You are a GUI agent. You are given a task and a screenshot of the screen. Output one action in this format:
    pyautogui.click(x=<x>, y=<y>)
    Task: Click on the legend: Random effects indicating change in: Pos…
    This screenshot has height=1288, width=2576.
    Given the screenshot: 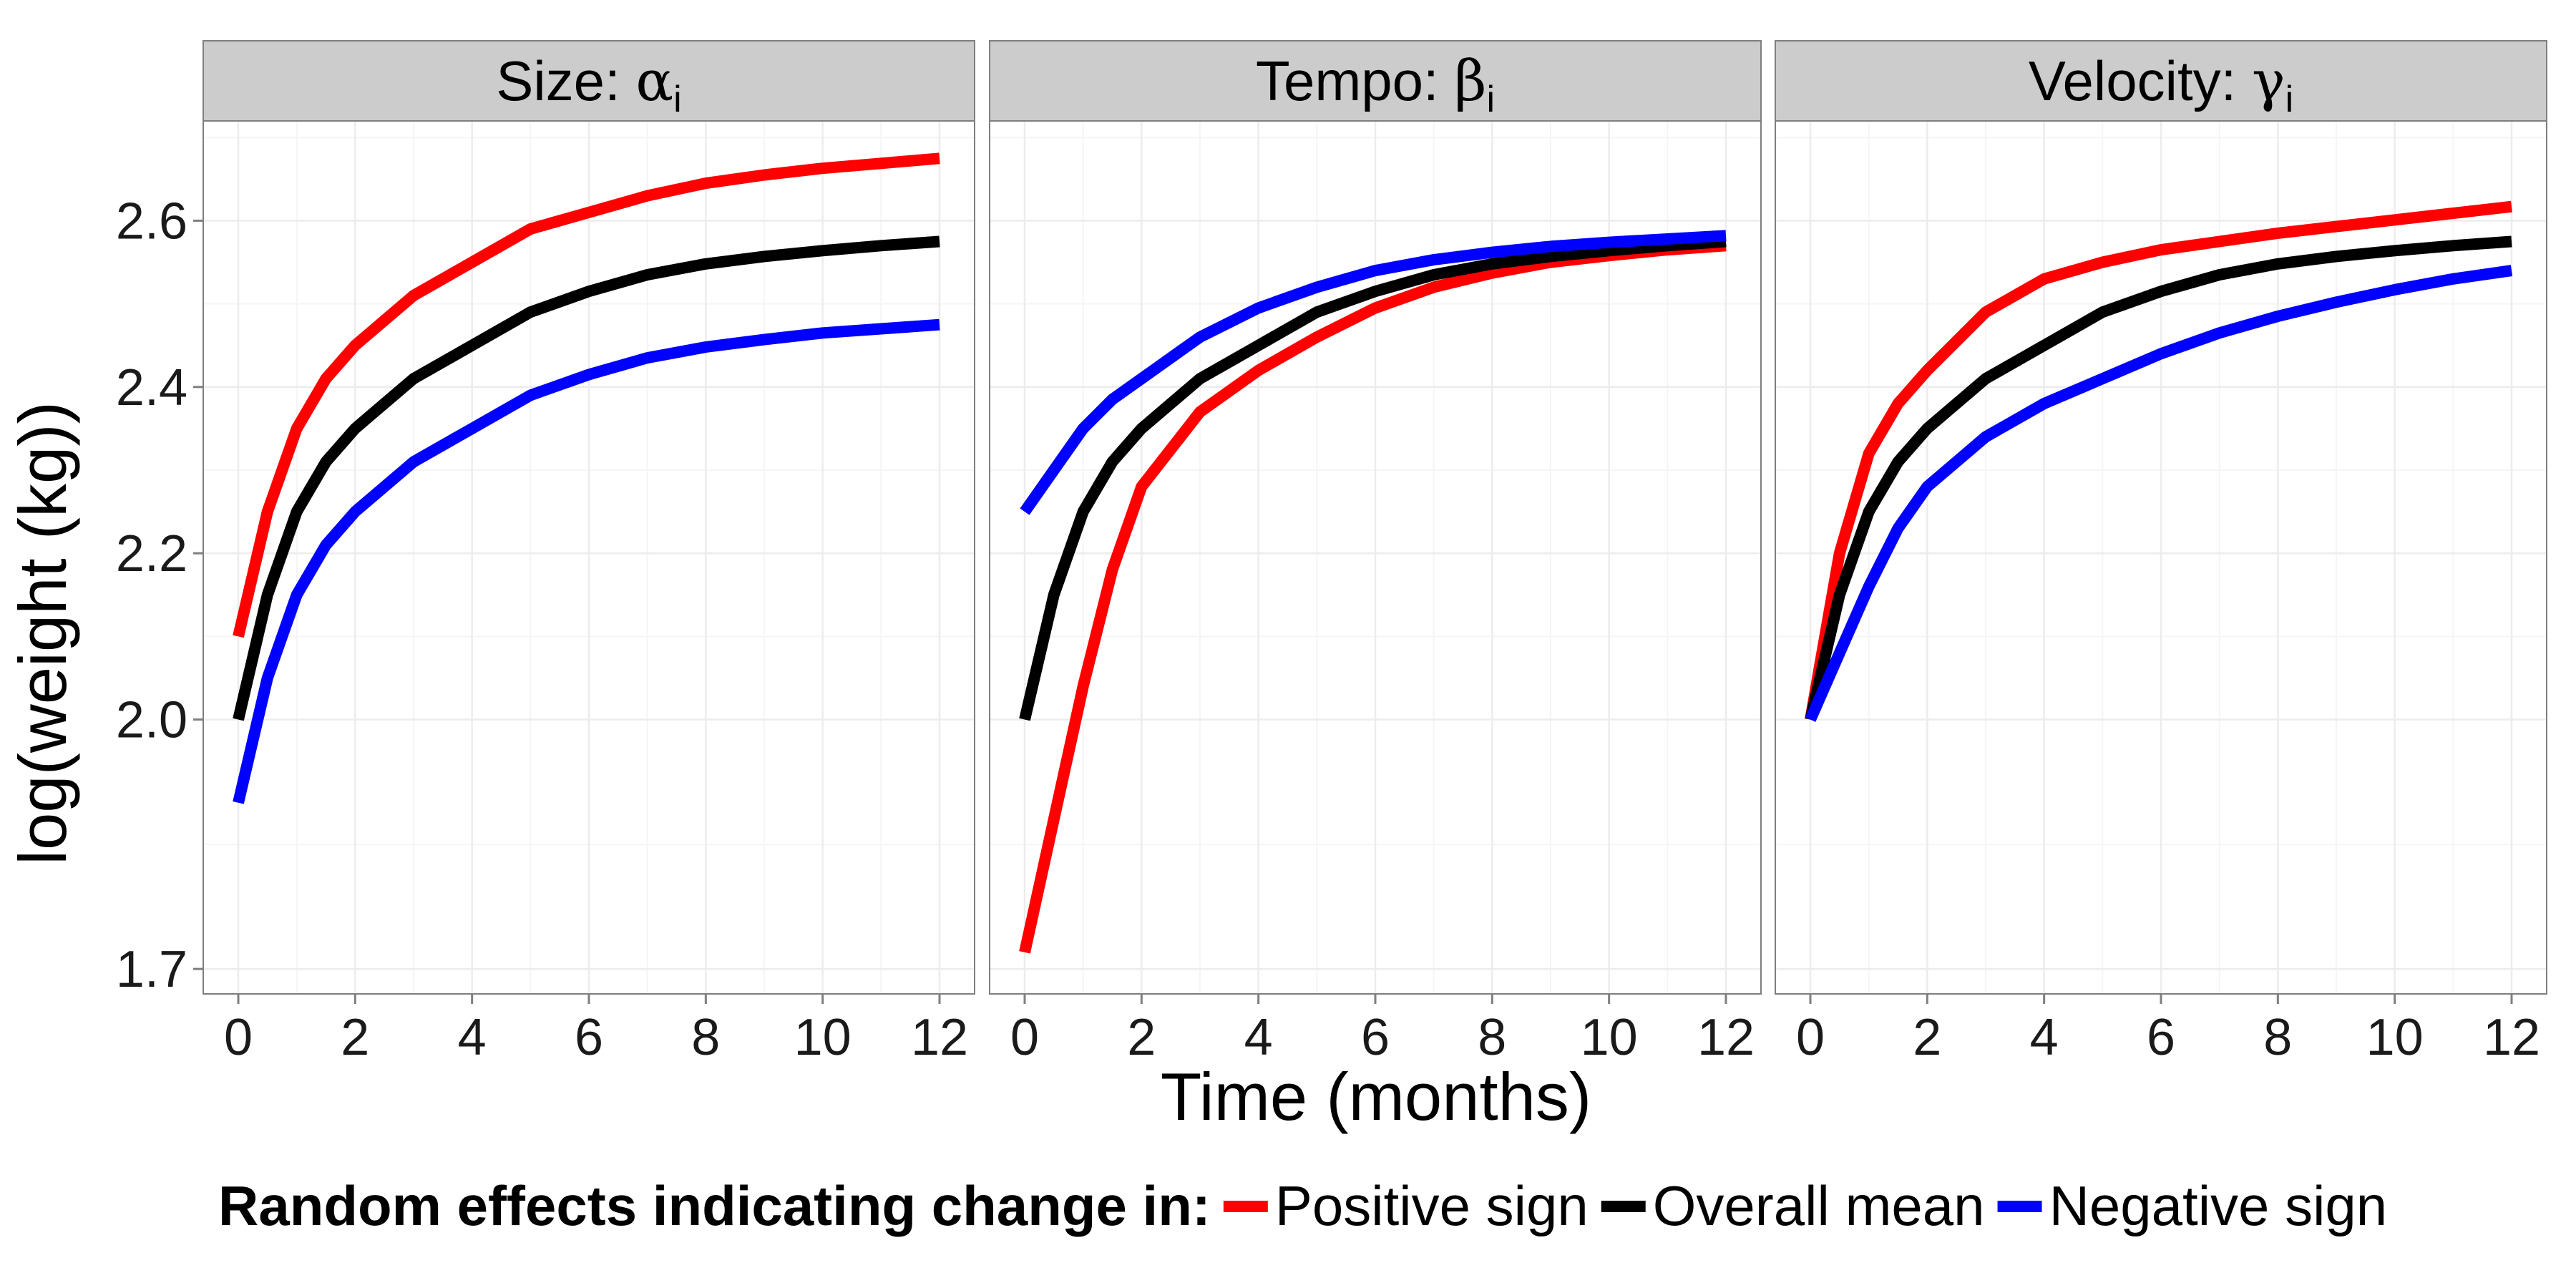 What is the action you would take?
    pyautogui.click(x=1302, y=1205)
    